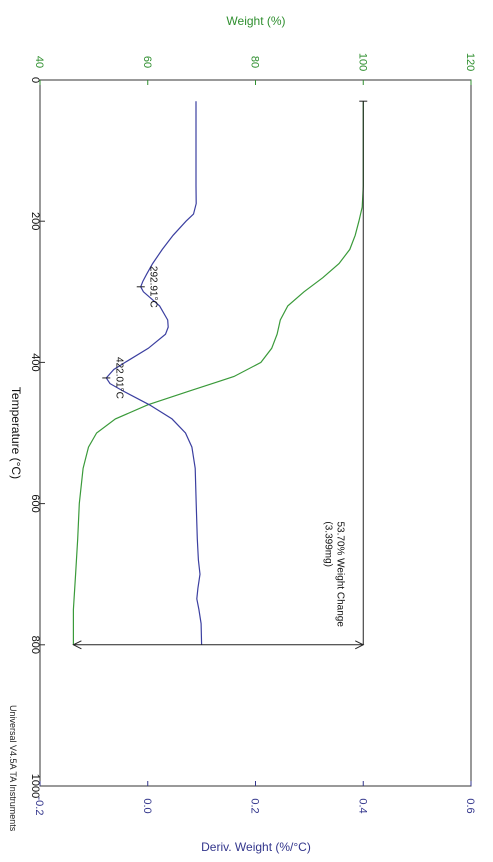 The width and height of the screenshot is (493, 862). Describe the element at coordinates (77, 645) in the screenshot. I see `weight-change-arrowhead-left` at that location.